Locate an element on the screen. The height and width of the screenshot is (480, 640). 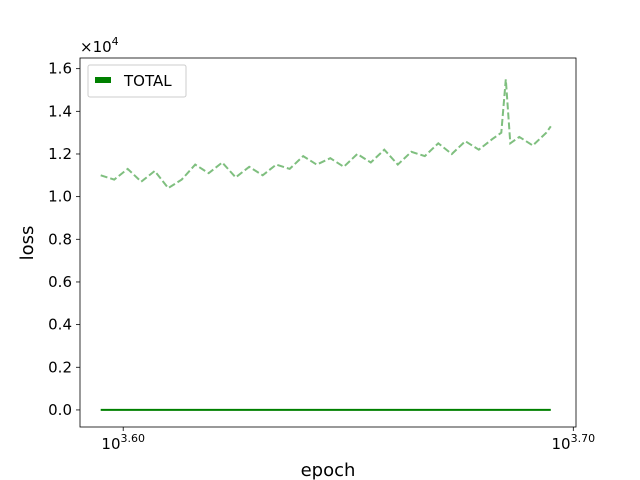
x-axis-title: epoch is located at coordinates (328, 470).